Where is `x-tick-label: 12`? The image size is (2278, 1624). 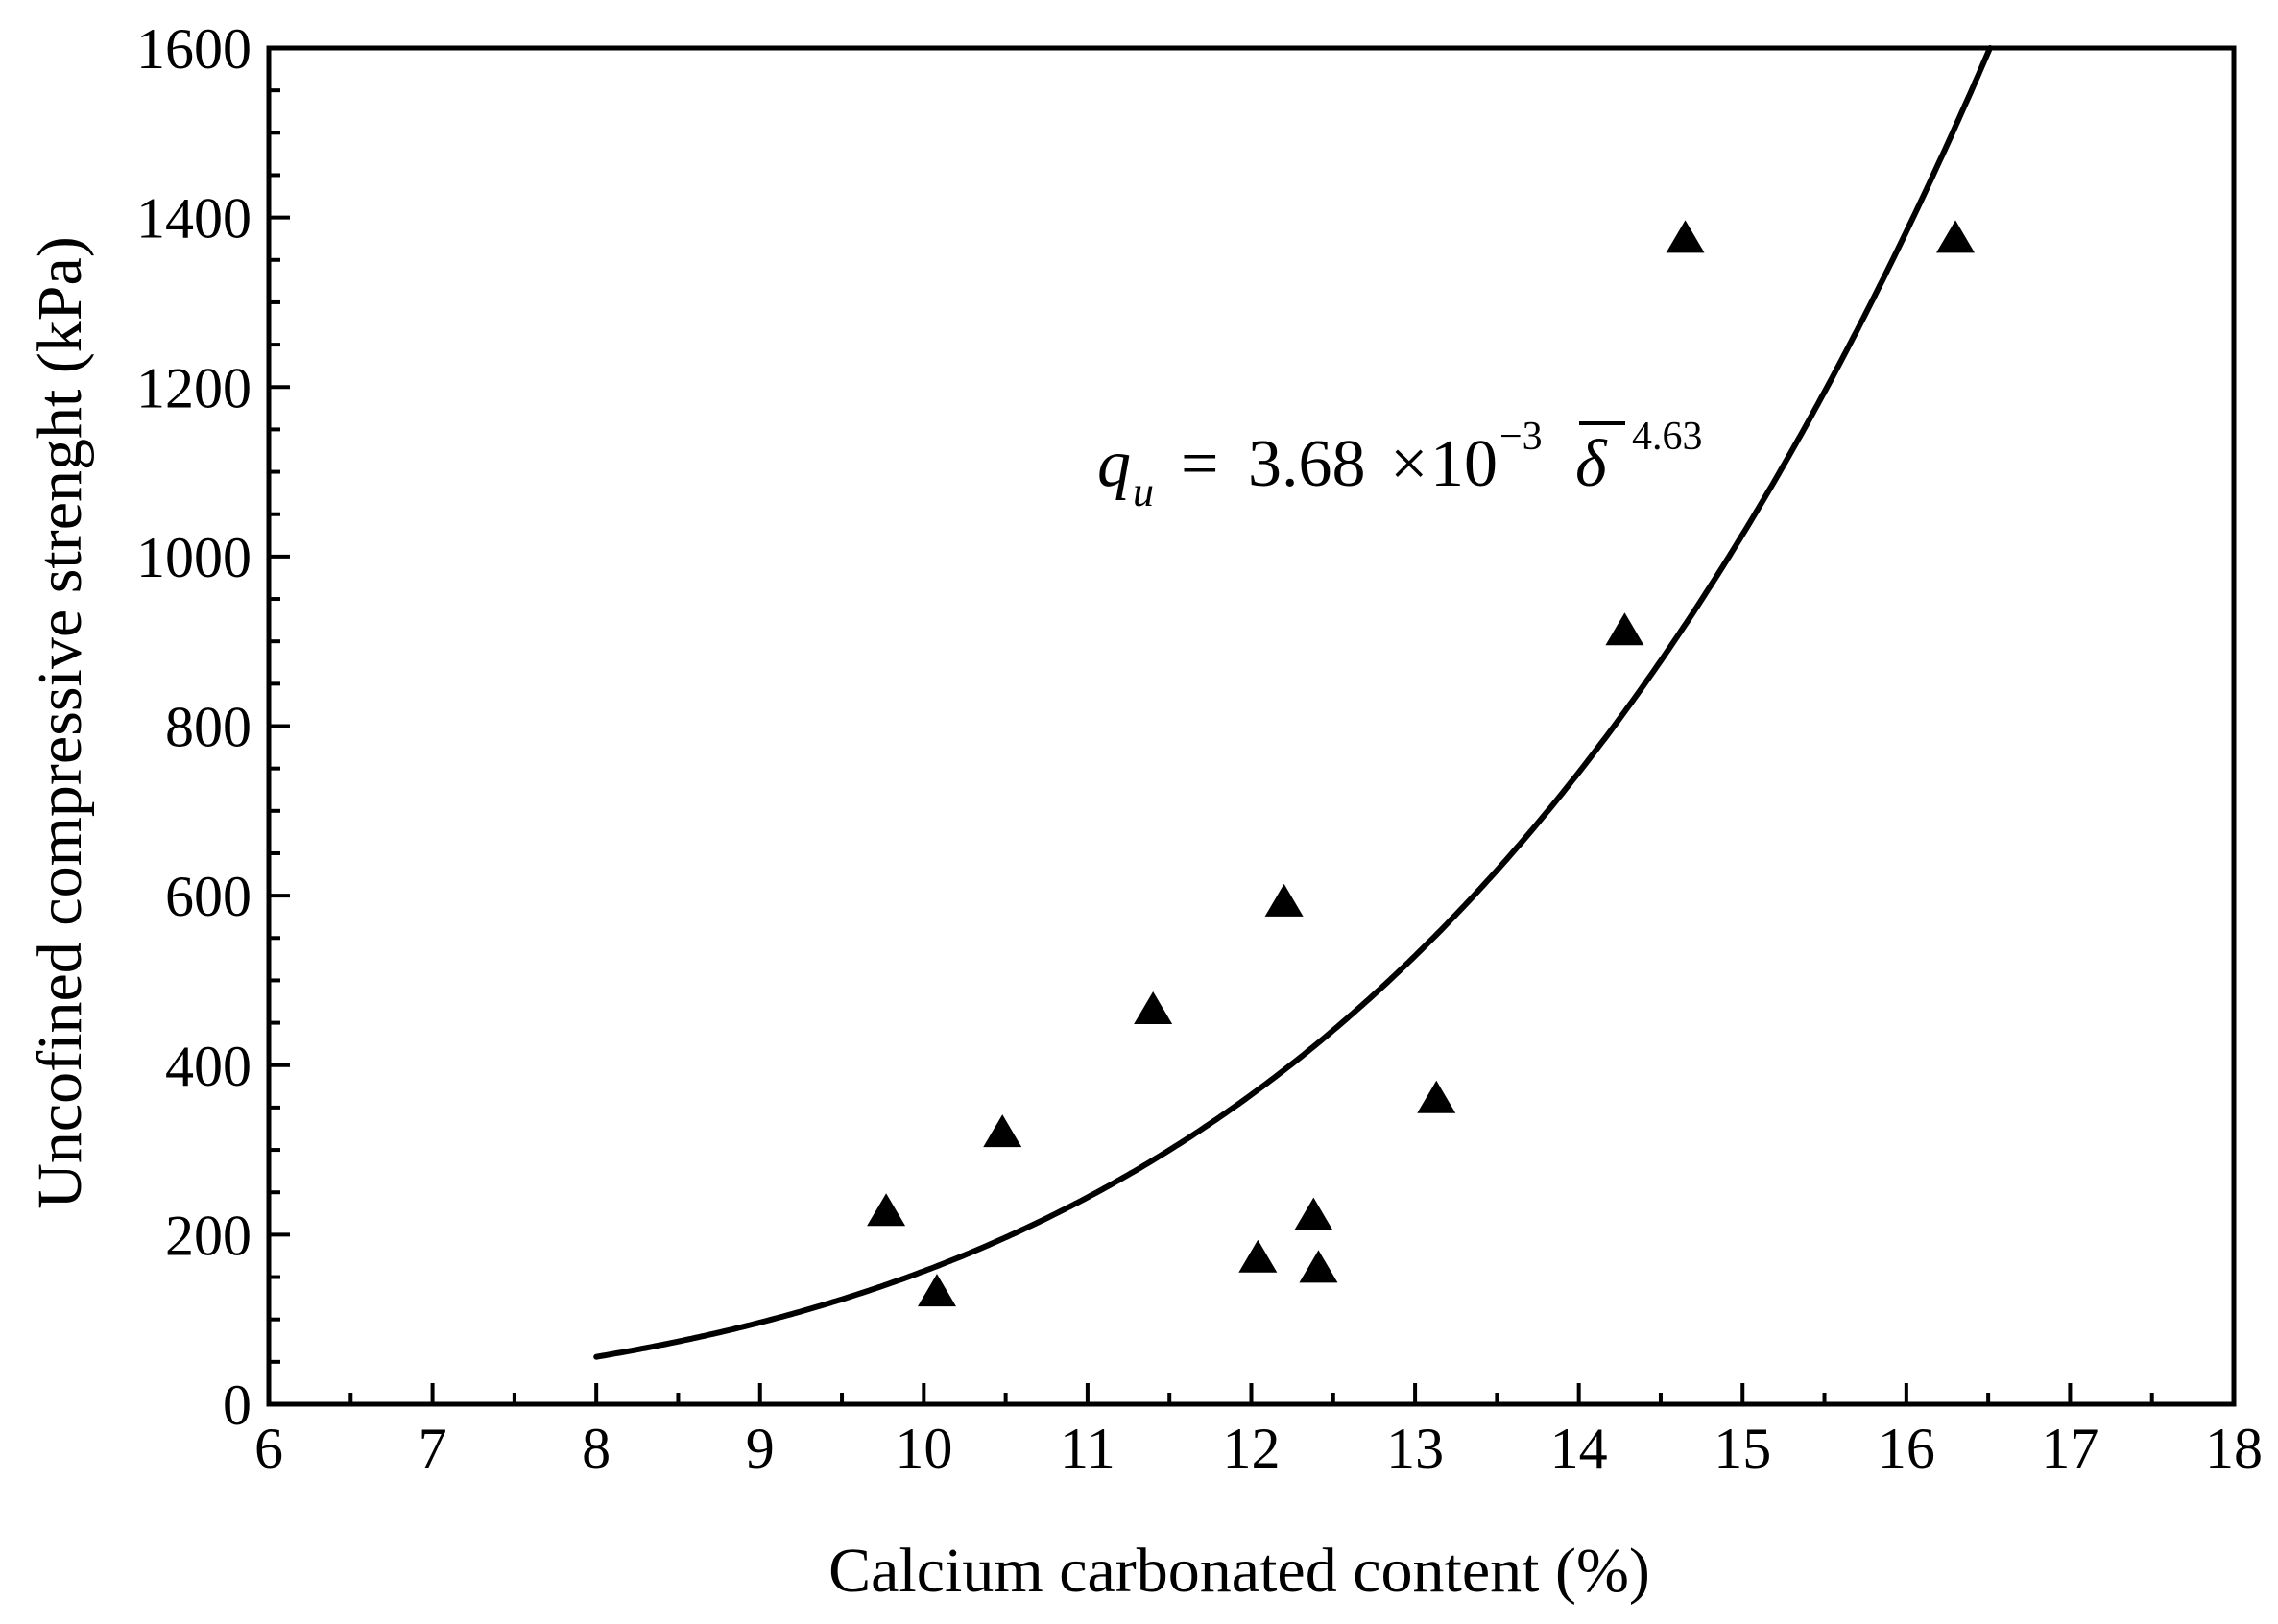 x-tick-label: 12 is located at coordinates (1252, 1448).